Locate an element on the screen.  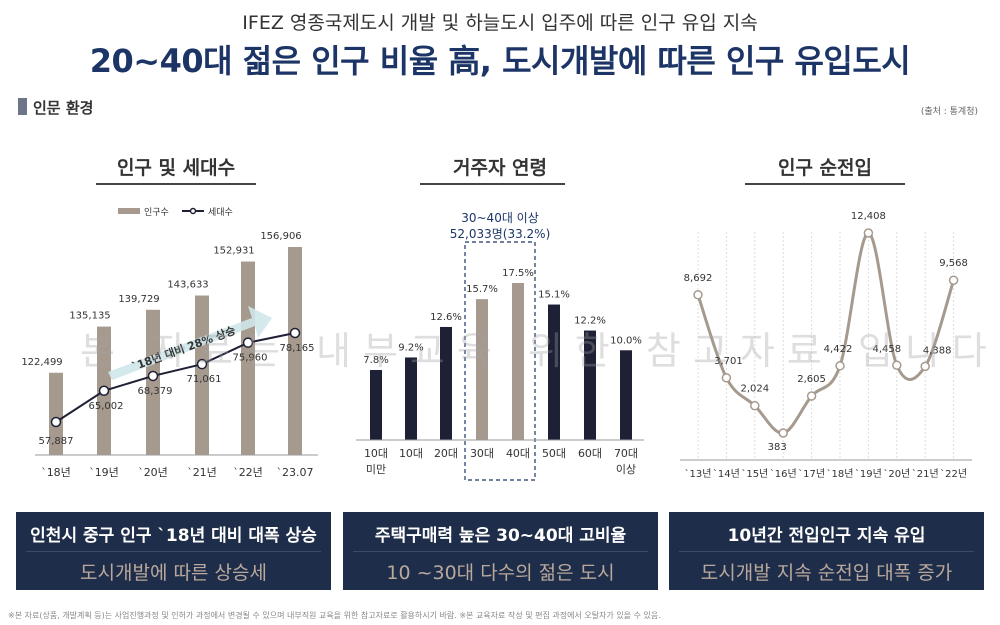
x-tick-label: 50대 is located at coordinates (554, 453).